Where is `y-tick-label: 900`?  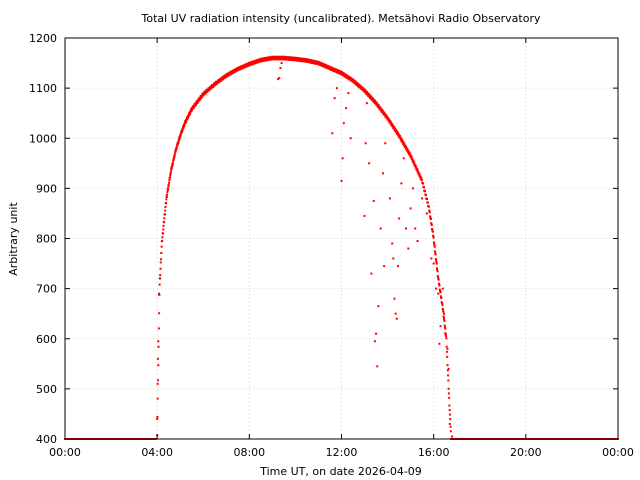
y-tick-label: 900 is located at coordinates (46, 188).